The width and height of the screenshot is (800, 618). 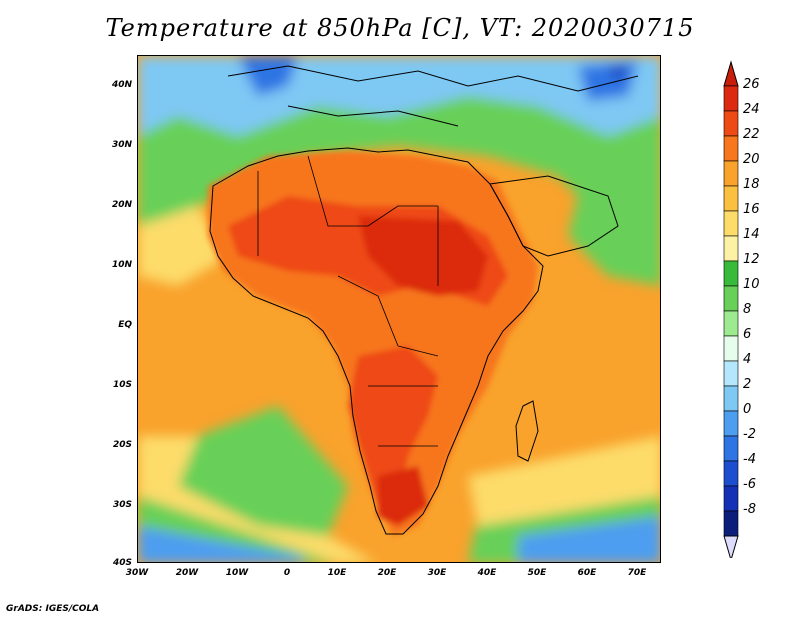 I want to click on colorbar-top-arrow, so click(x=731, y=73).